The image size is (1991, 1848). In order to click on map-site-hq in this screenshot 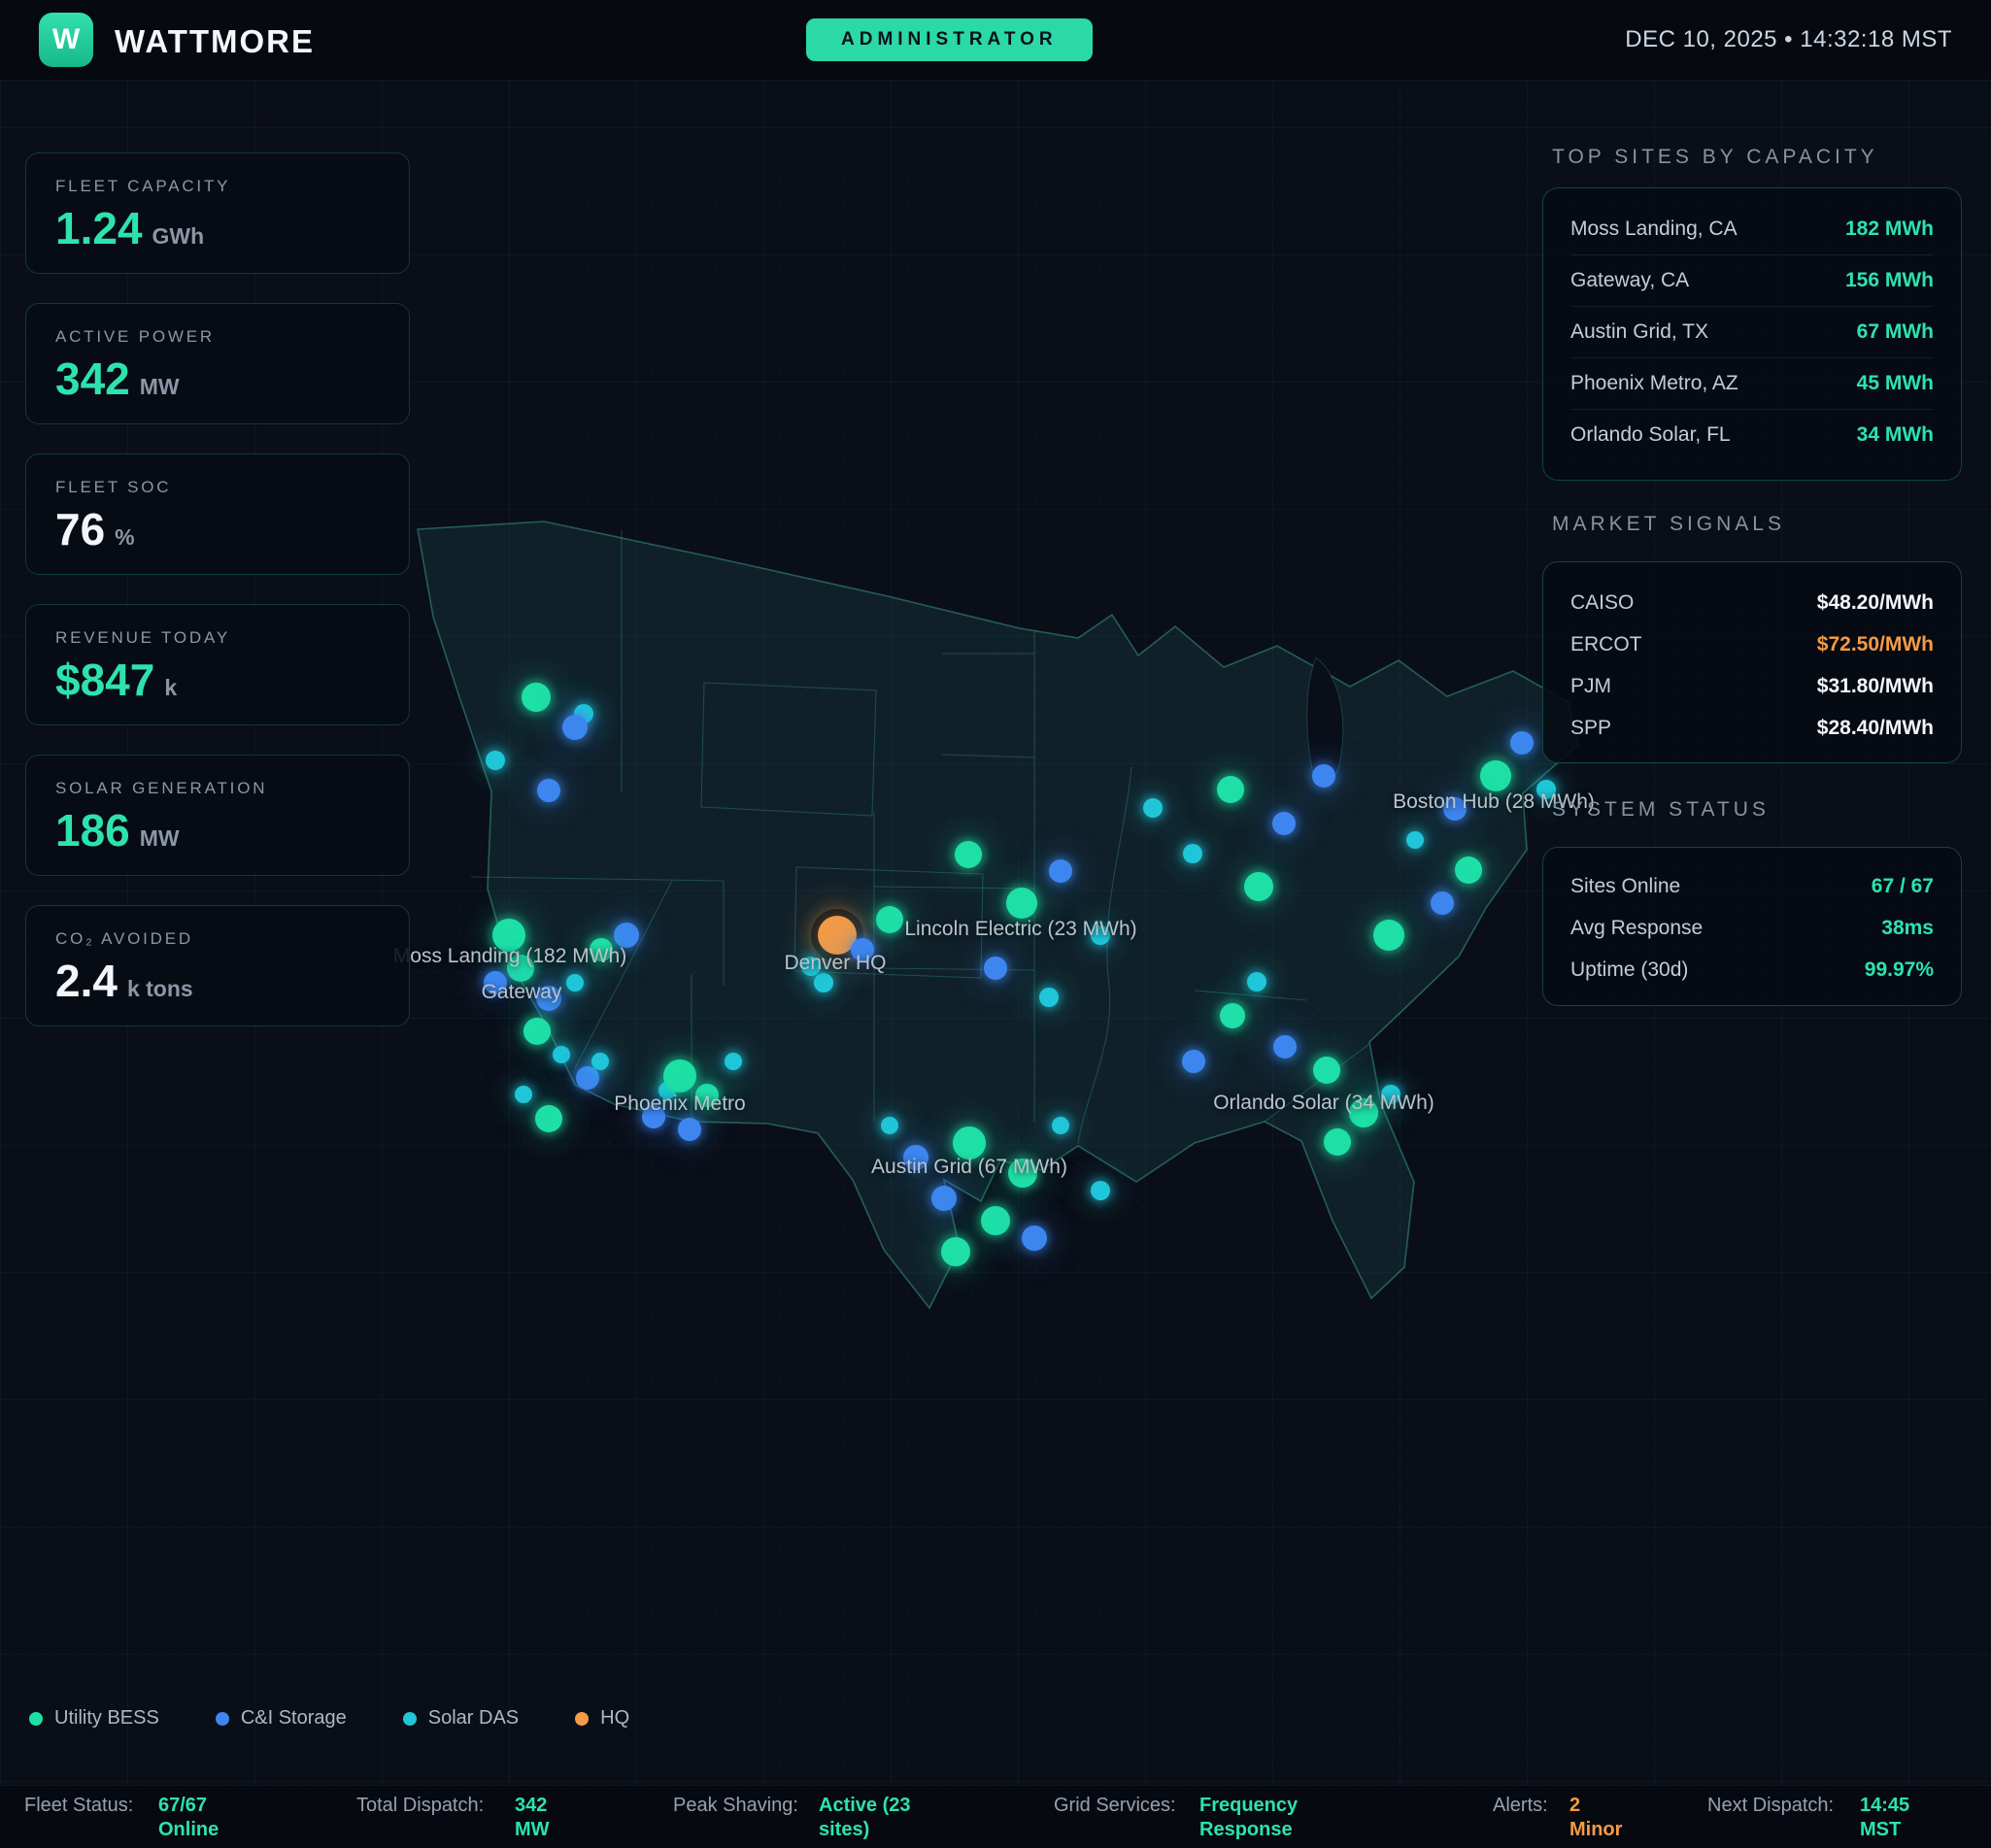, I will do `click(837, 935)`.